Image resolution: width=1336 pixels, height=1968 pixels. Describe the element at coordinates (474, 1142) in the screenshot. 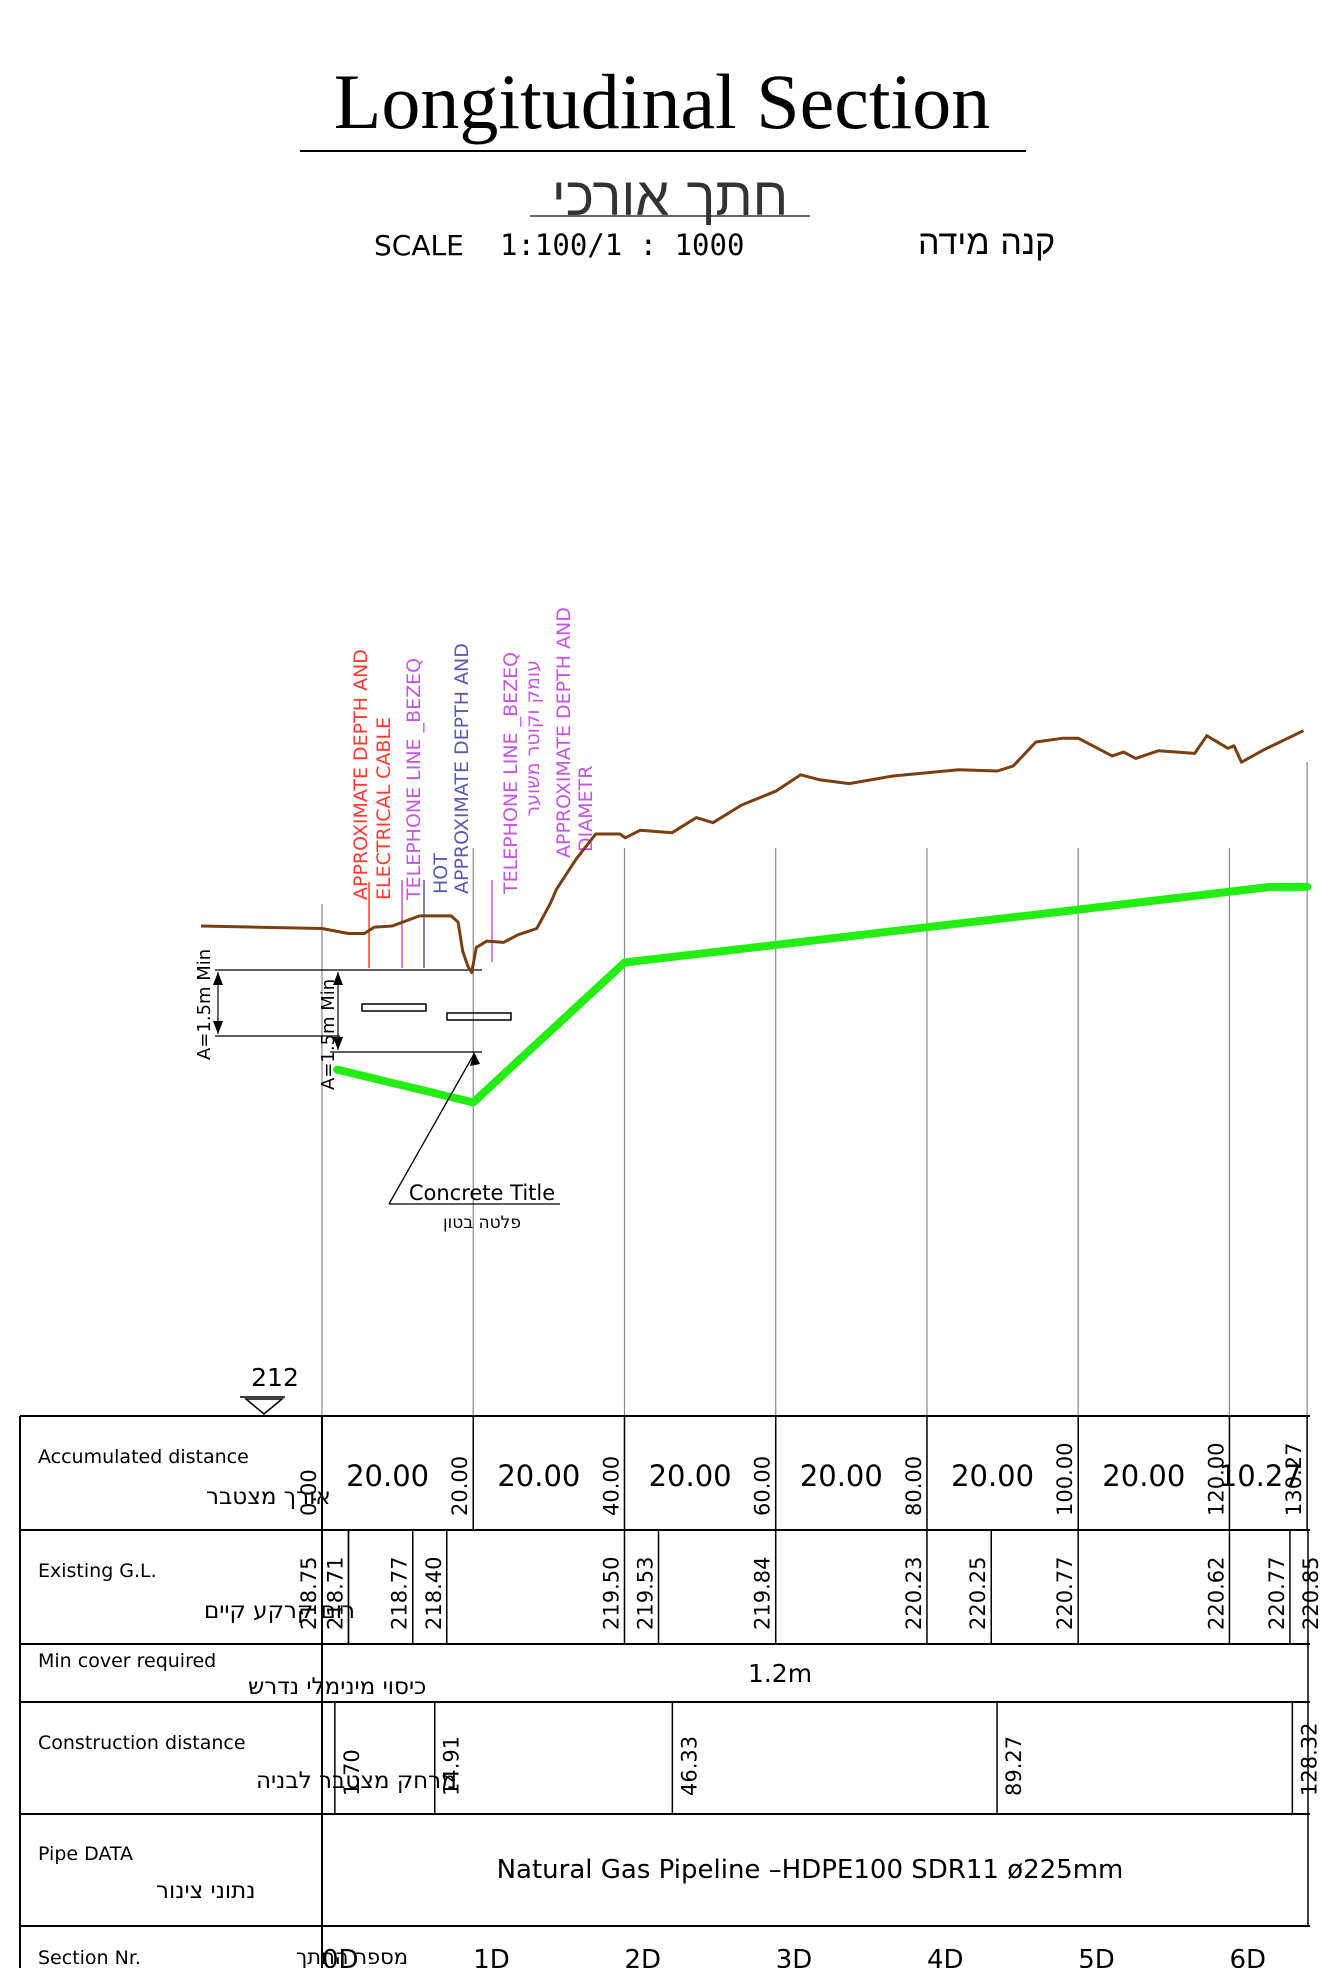

I see `concrete-title-callout: Concrete Title פלטה בטון` at that location.